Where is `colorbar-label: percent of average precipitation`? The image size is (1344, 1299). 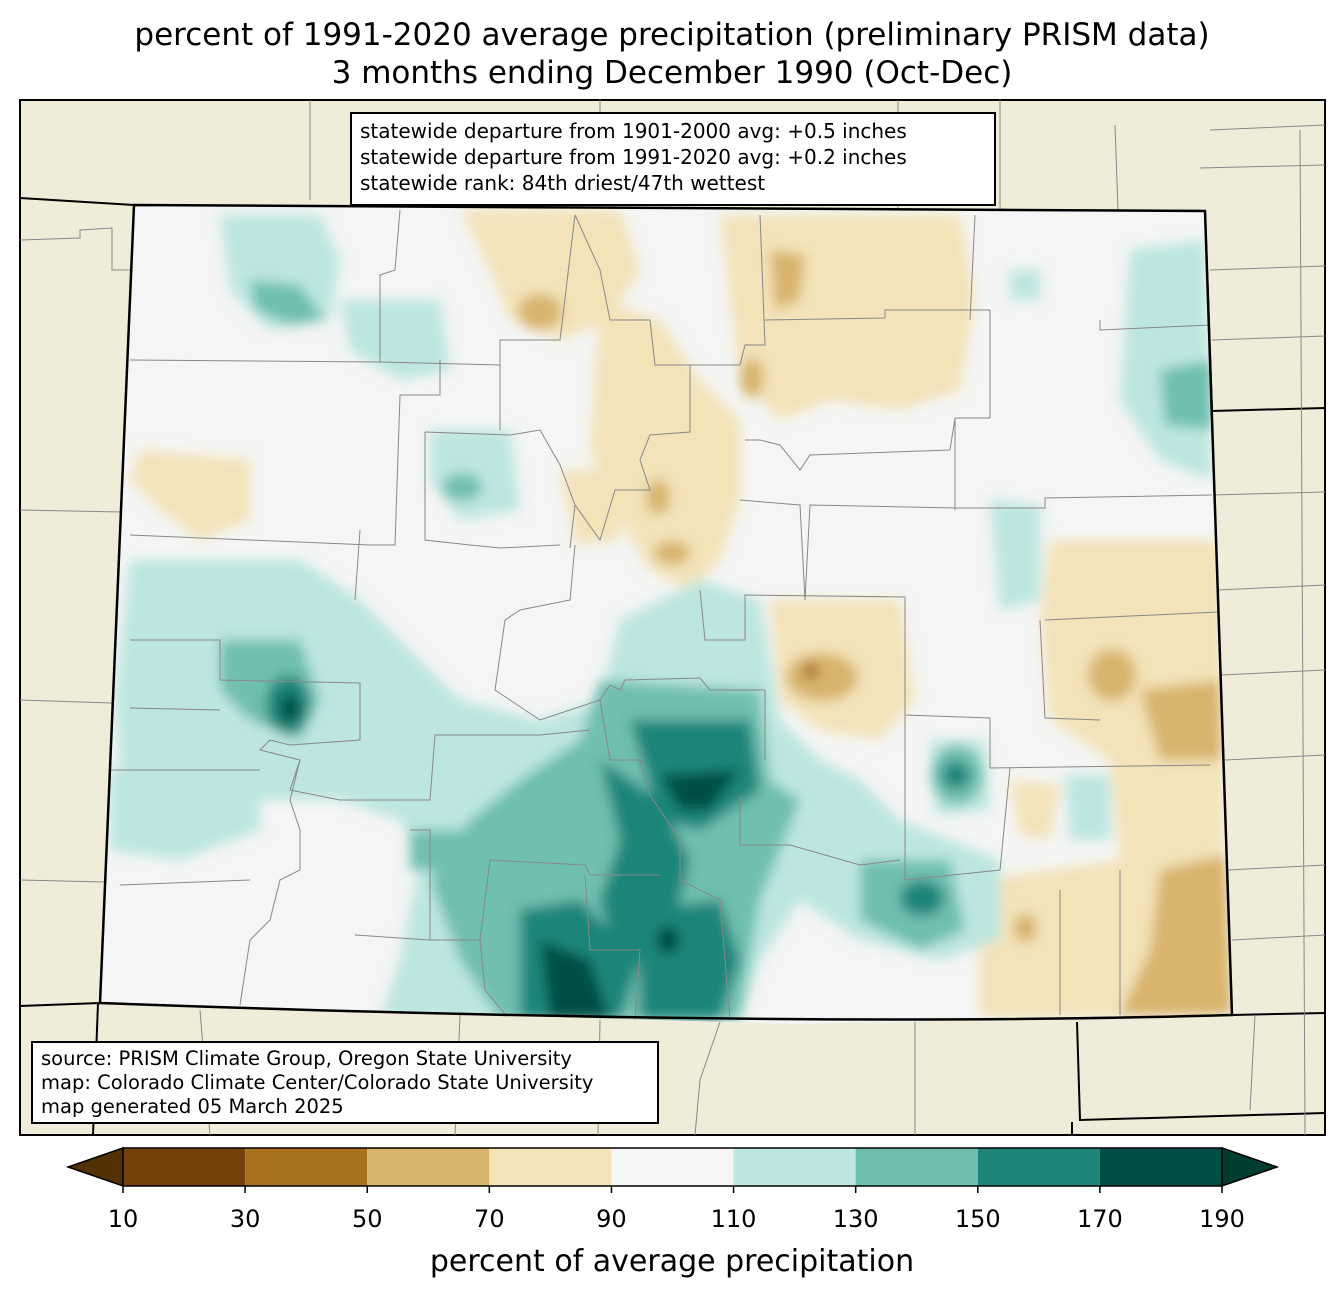 colorbar-label: percent of average precipitation is located at coordinates (672, 1261).